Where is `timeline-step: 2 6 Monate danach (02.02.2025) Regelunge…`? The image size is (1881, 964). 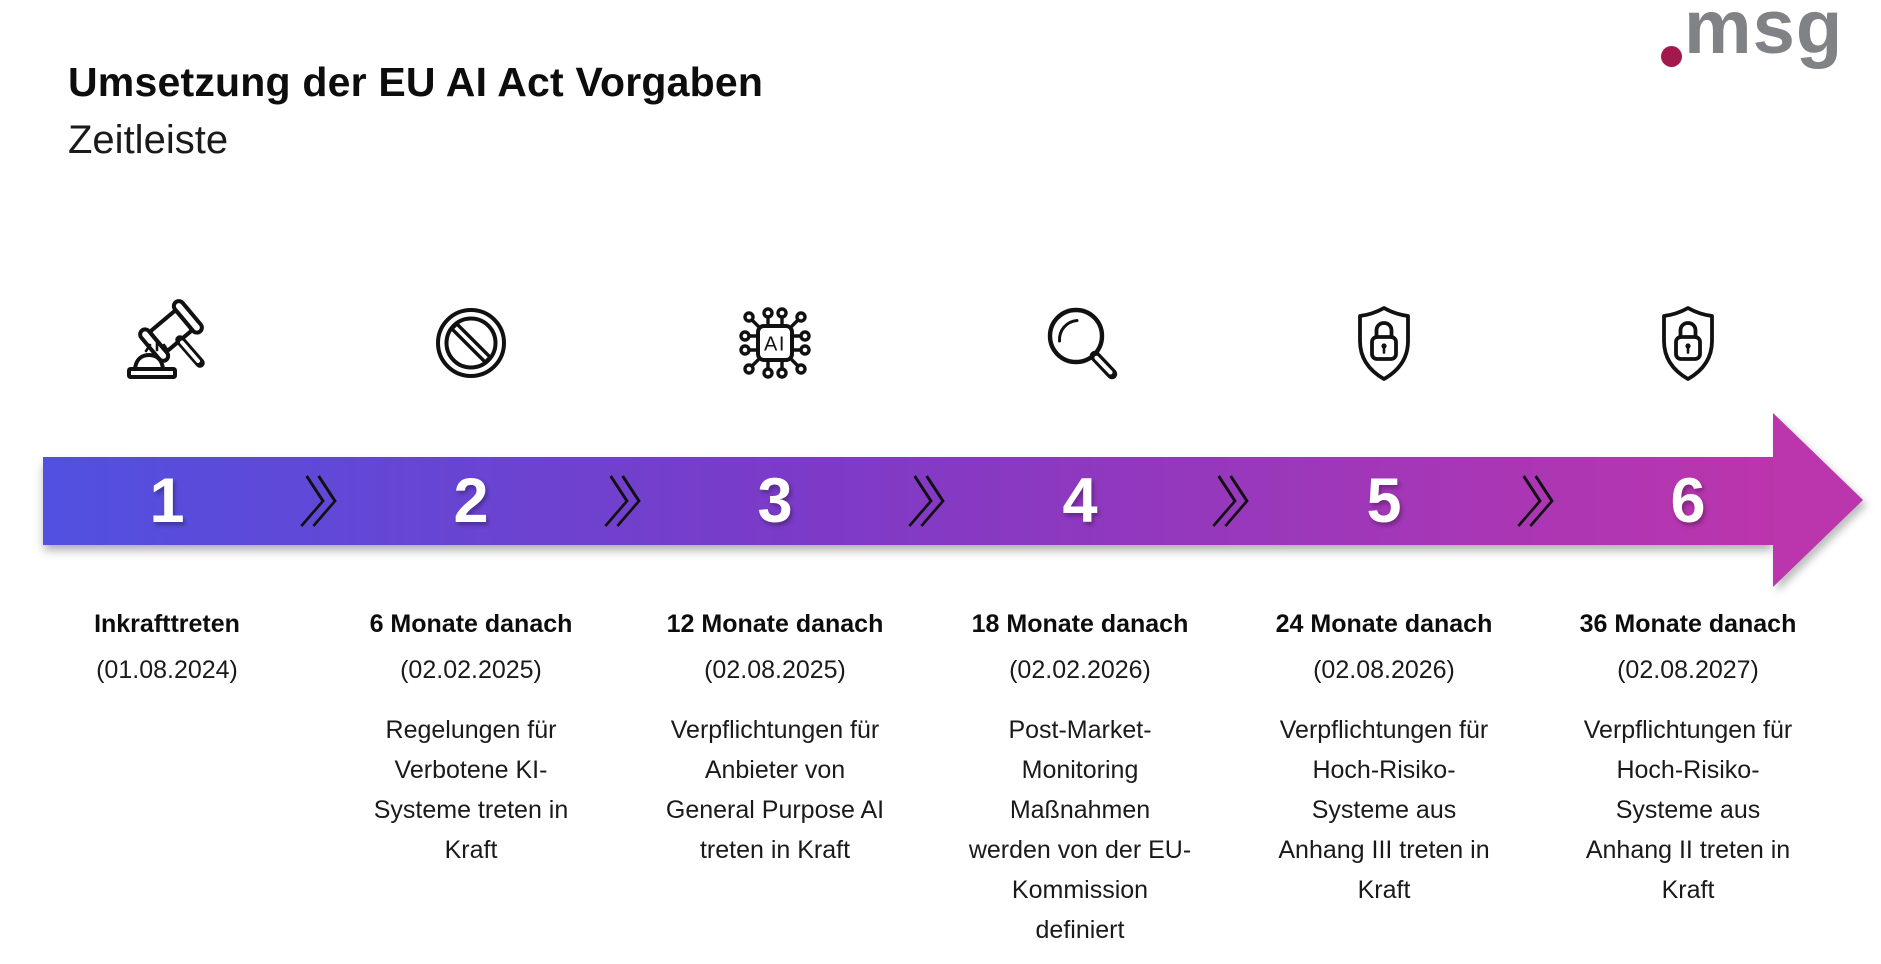
timeline-step: 2 6 Monate danach (02.02.2025) Regelunge… is located at coordinates (471, 482).